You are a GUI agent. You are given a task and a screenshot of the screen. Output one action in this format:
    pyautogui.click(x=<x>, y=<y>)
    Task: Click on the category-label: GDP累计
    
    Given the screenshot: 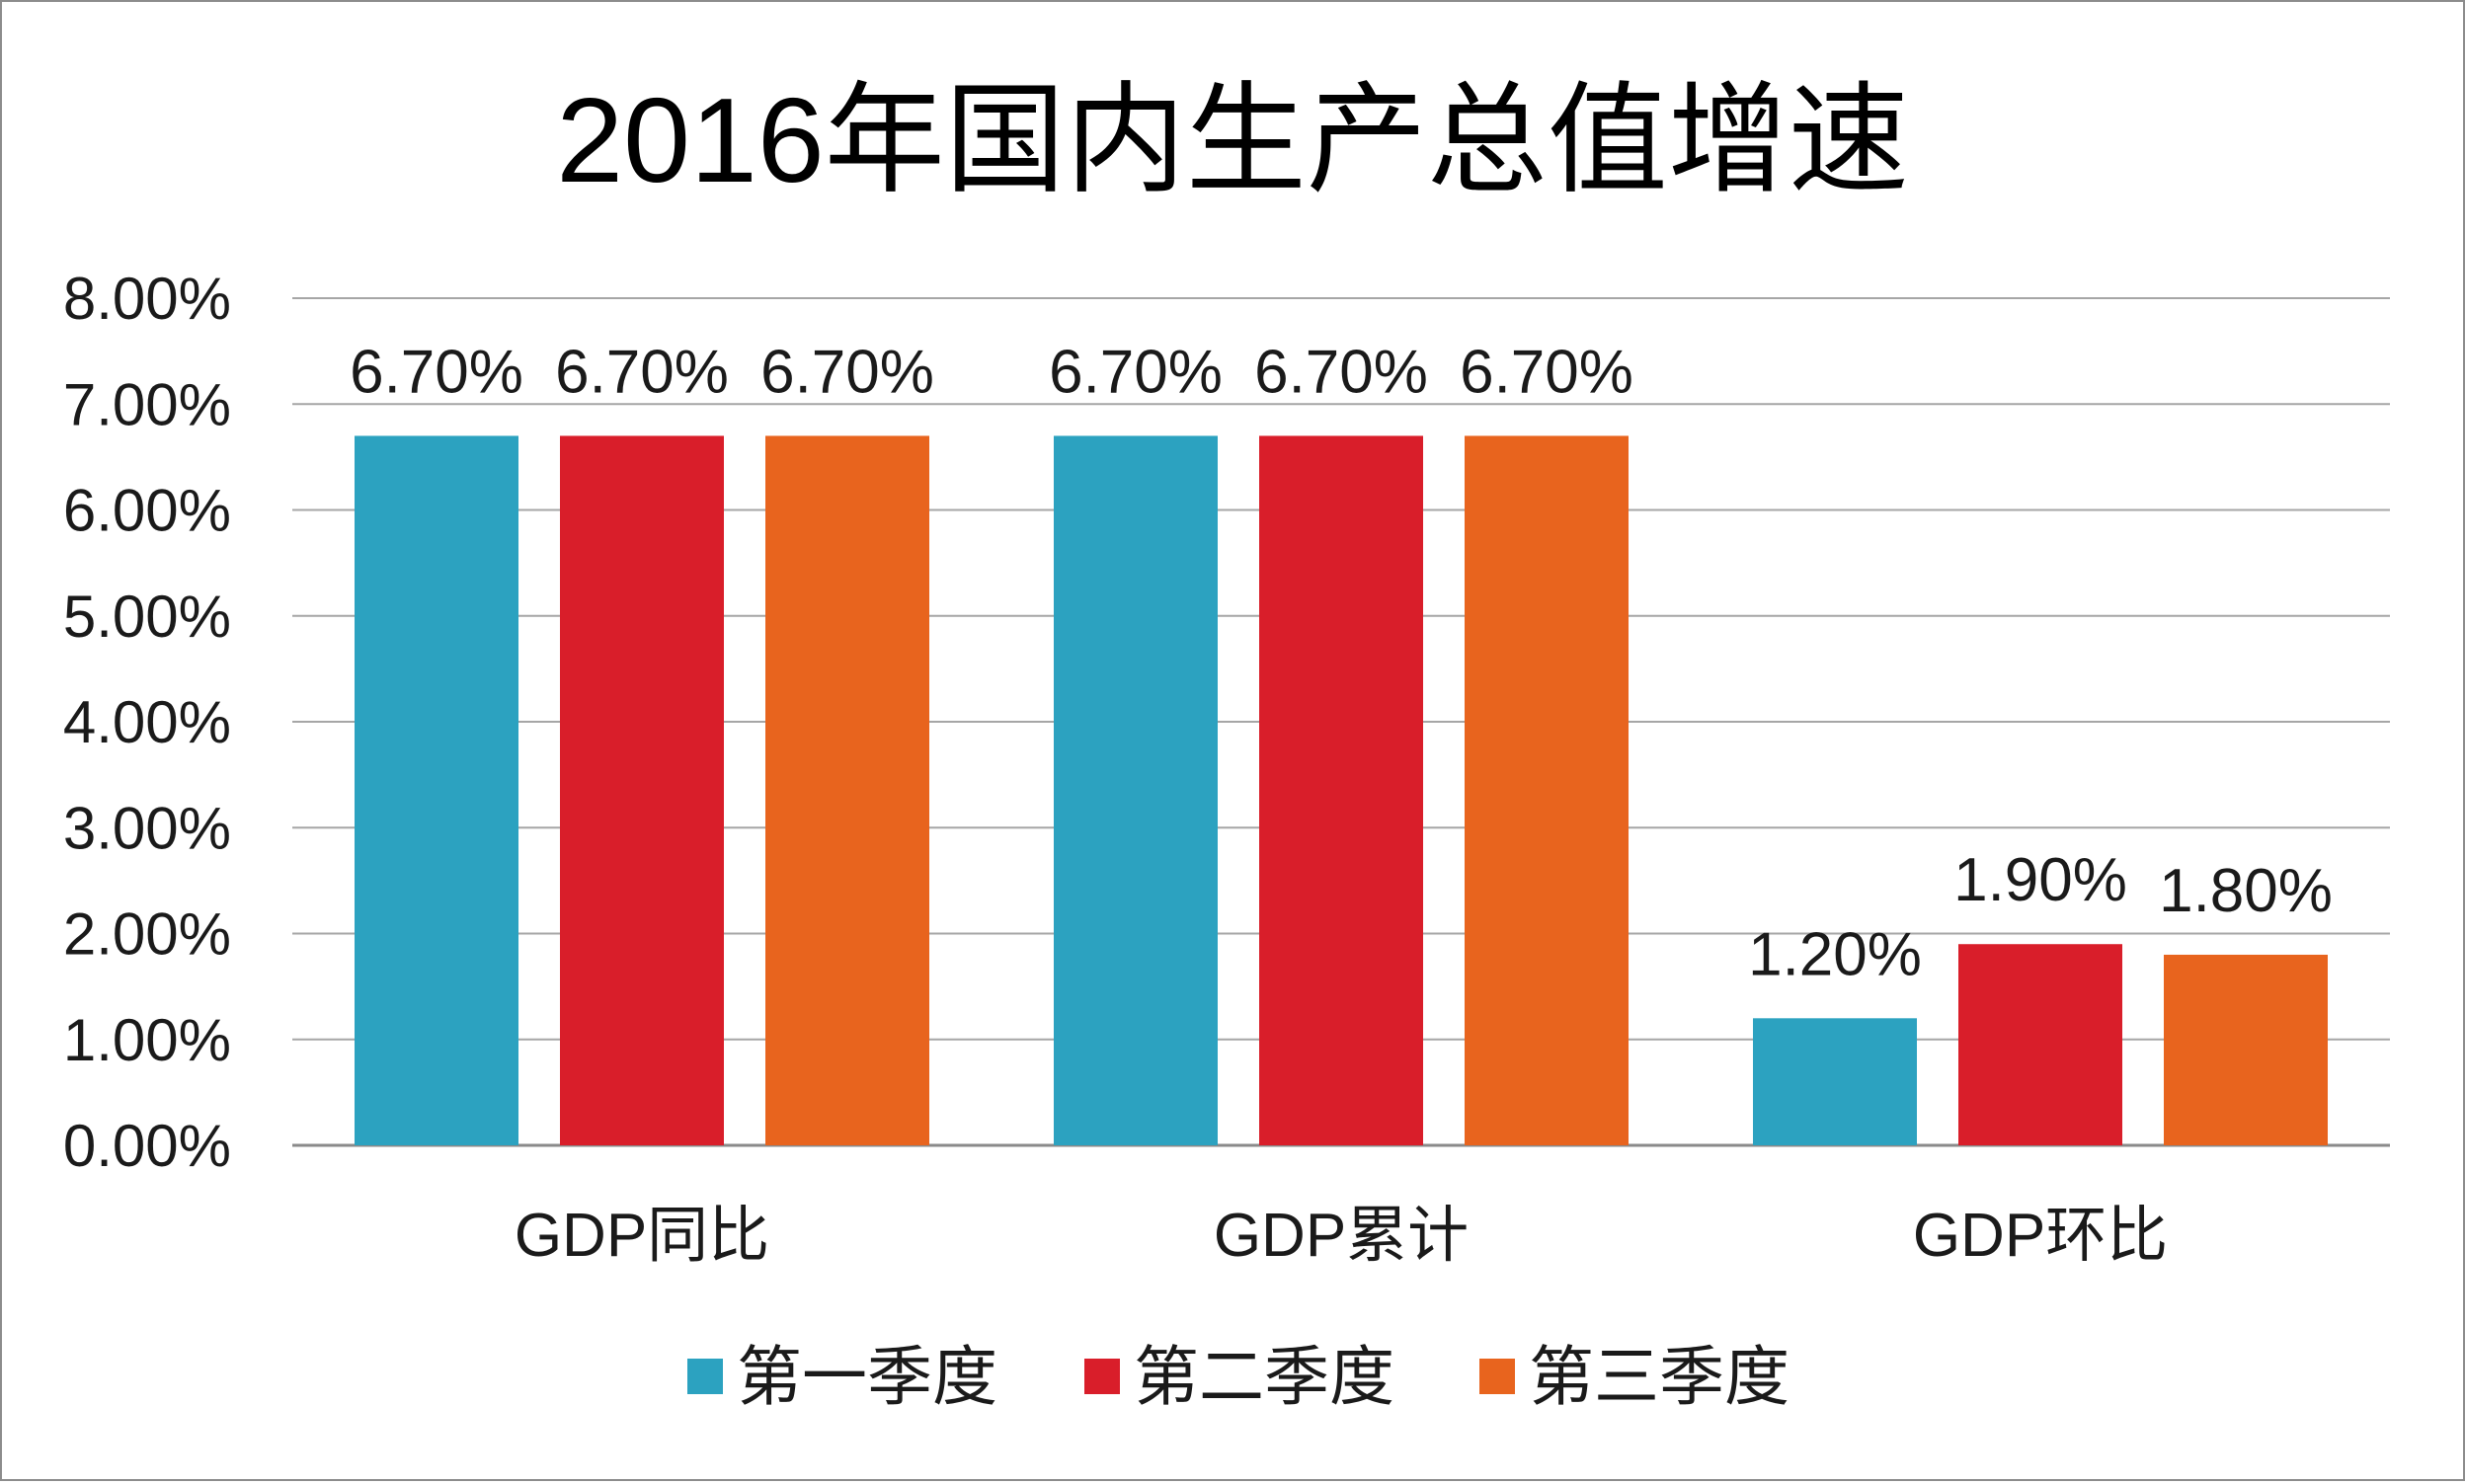 What is the action you would take?
    pyautogui.click(x=1341, y=1236)
    